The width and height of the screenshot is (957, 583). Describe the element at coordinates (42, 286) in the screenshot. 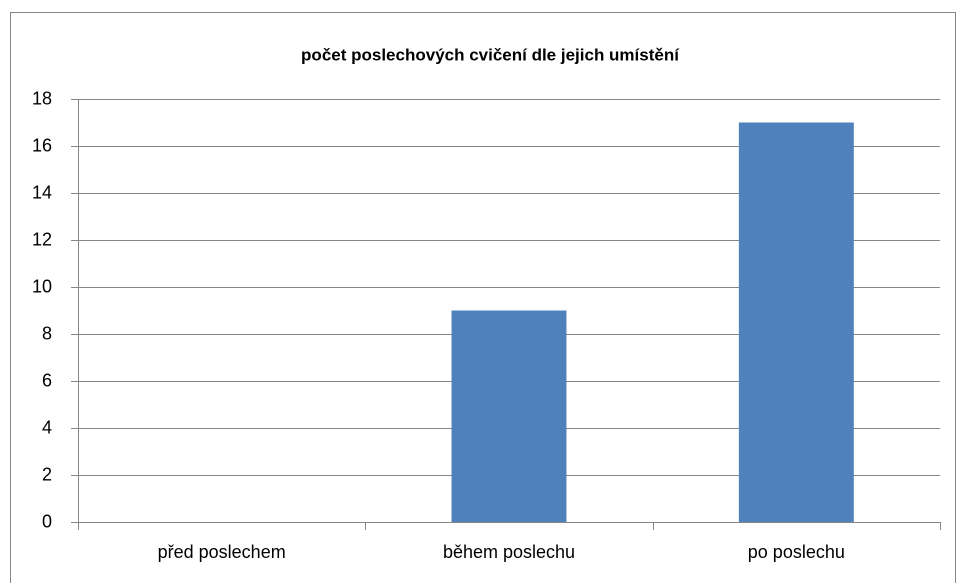

I see `y-tick-label: 10` at that location.